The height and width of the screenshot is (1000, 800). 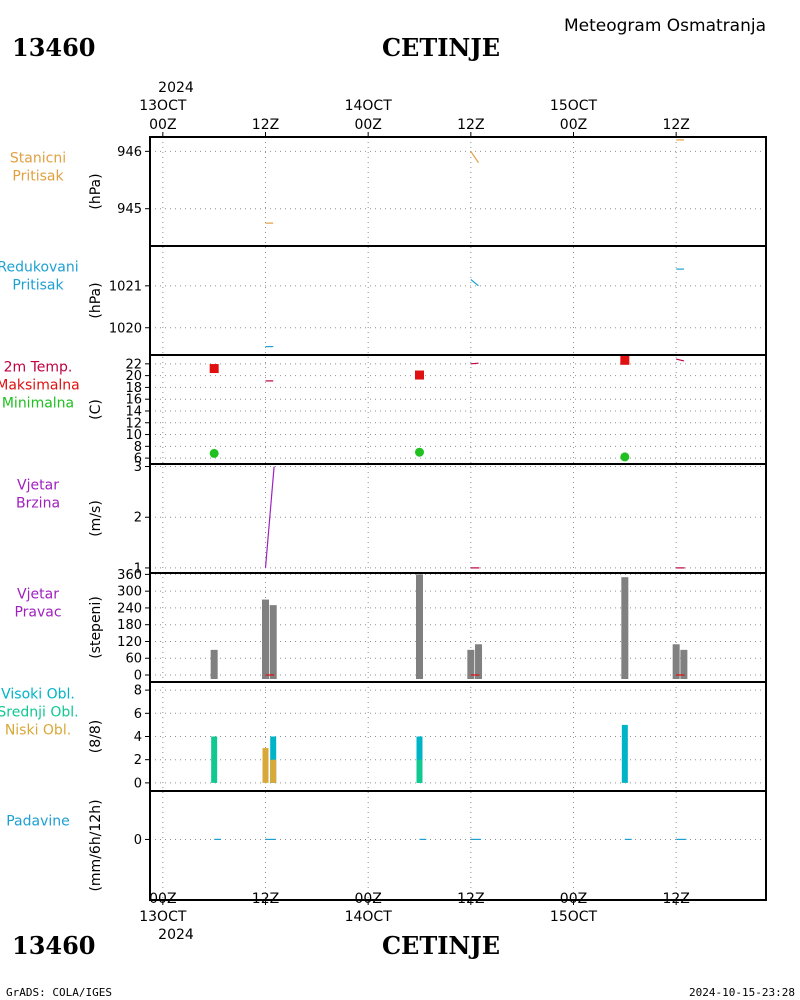 What do you see at coordinates (38, 404) in the screenshot?
I see `panel-label: Minimalna` at bounding box center [38, 404].